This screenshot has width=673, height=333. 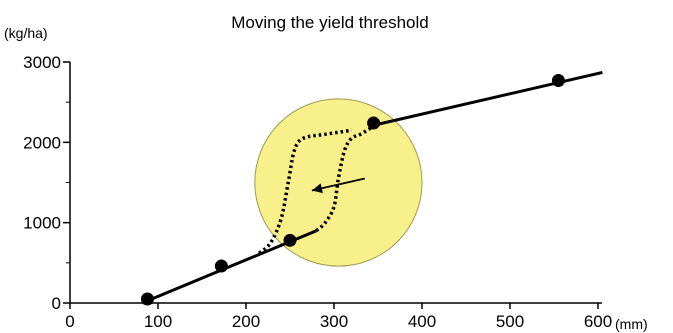 I want to click on y-tick-label: 0, so click(x=56, y=303).